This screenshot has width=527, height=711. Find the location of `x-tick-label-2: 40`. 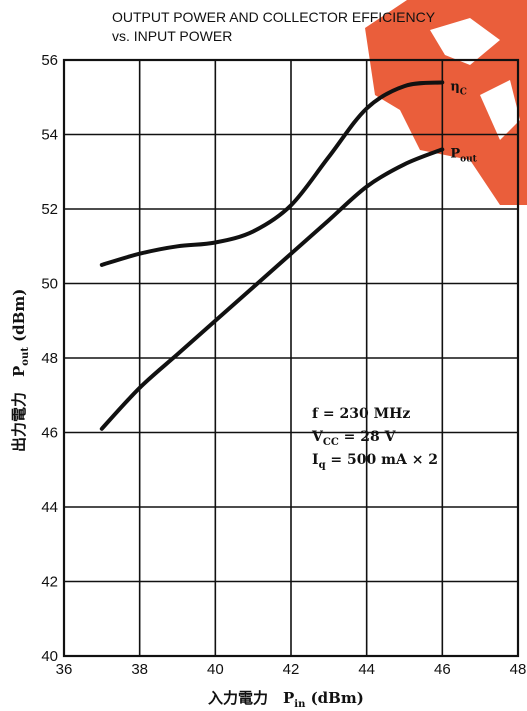

x-tick-label-2: 40 is located at coordinates (215, 669).